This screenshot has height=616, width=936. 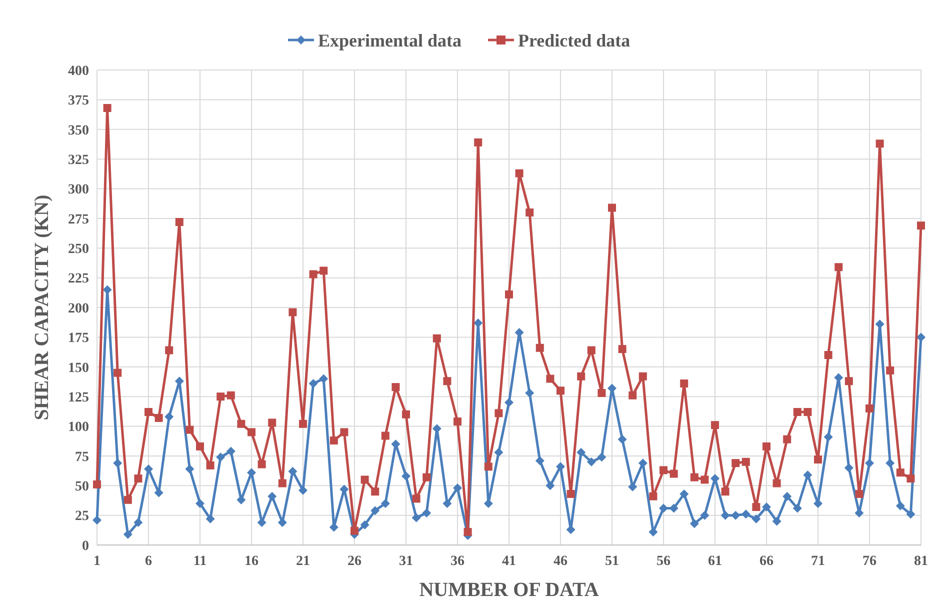 What do you see at coordinates (715, 561) in the screenshot?
I see `x-tick-label: 61` at bounding box center [715, 561].